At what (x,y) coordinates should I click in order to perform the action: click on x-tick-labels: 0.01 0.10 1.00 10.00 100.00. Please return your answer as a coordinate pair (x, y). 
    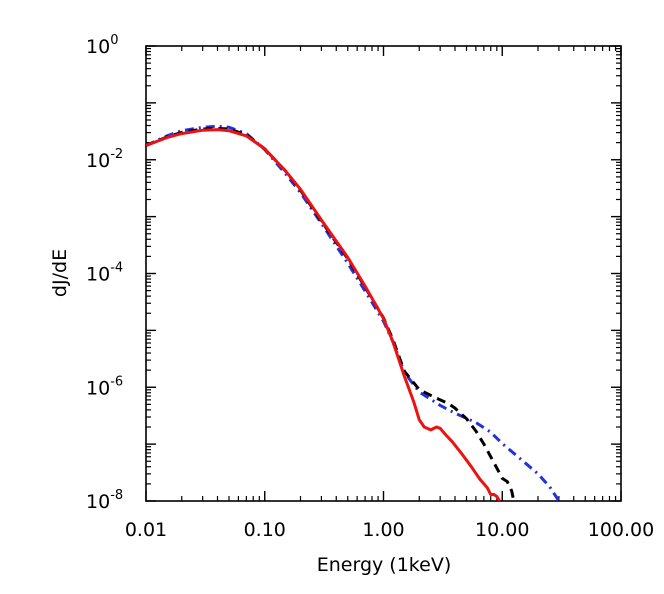
    Looking at the image, I should click on (389, 530).